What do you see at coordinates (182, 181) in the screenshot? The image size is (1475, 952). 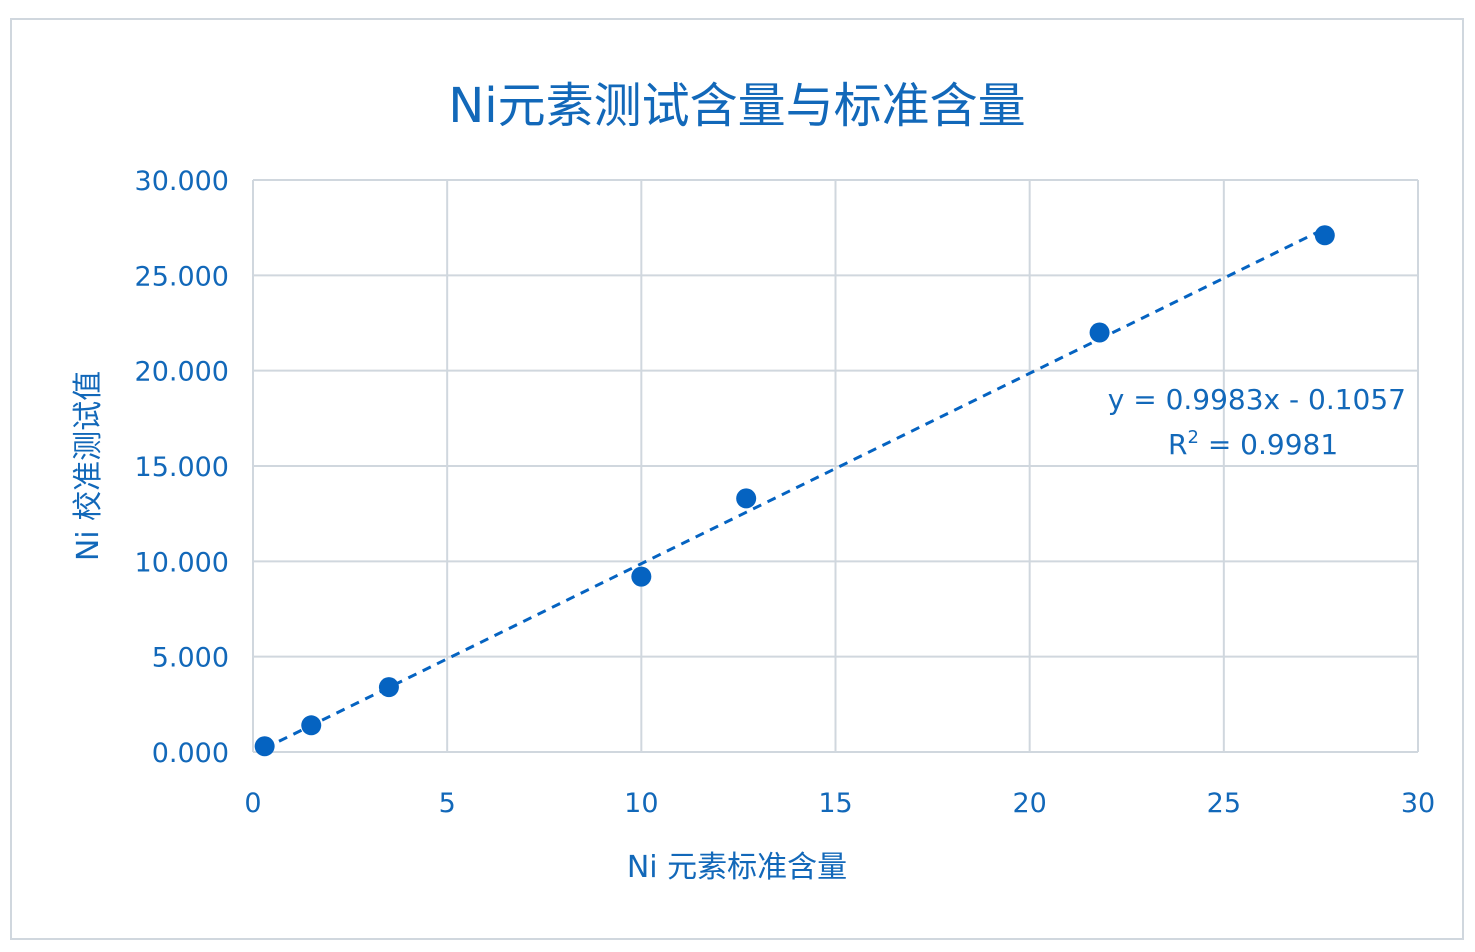 I see `y-tick-label: 30.000` at bounding box center [182, 181].